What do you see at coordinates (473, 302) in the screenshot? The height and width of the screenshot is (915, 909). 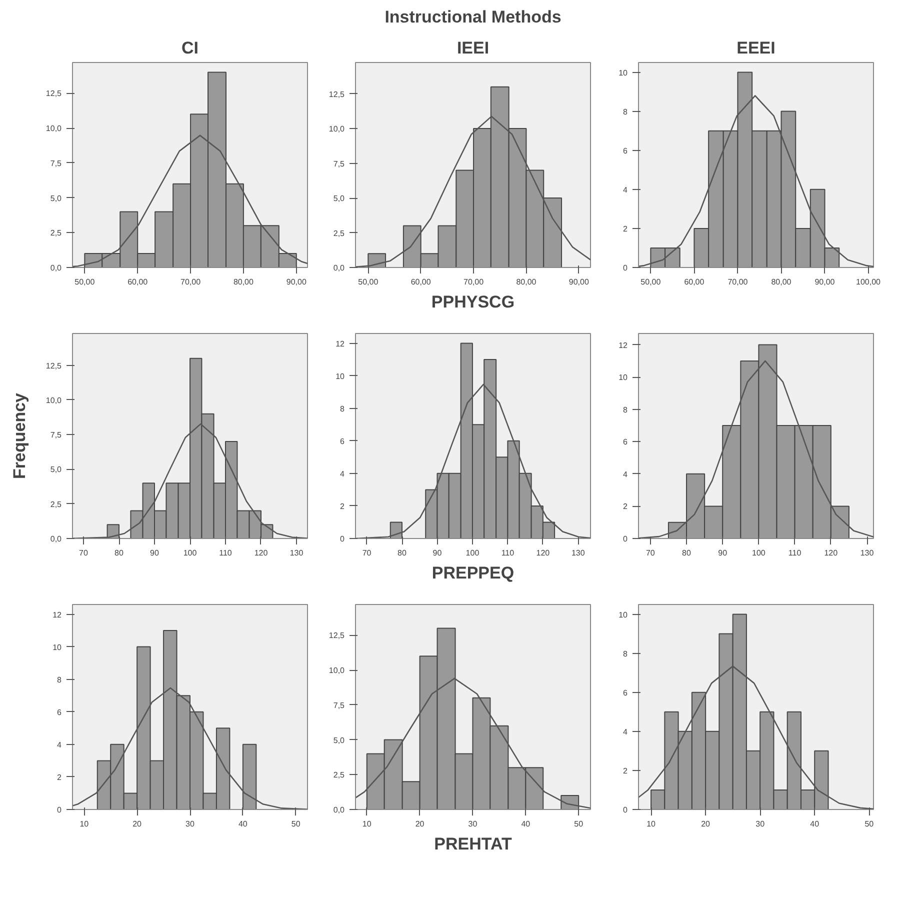 I see `x-axis-title: PPHYSCG` at bounding box center [473, 302].